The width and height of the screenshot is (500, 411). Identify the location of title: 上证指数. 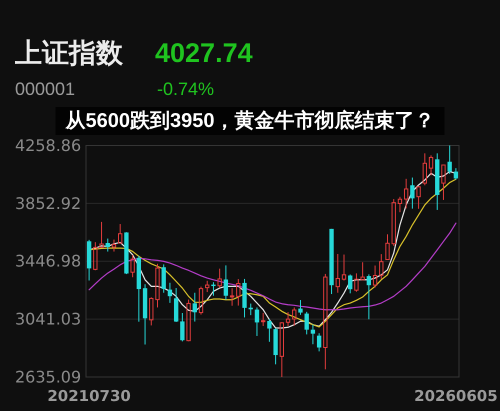
(69, 53).